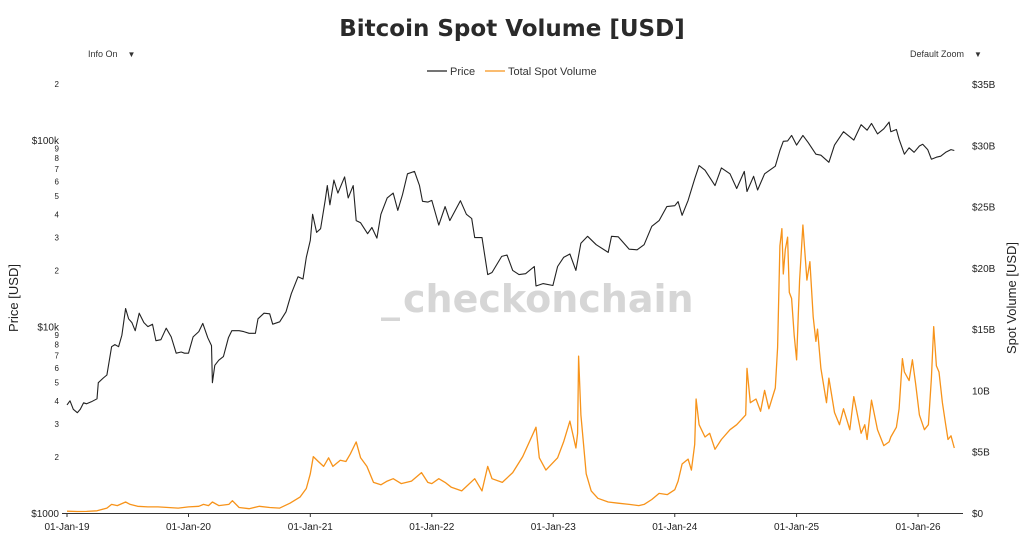 The image size is (1024, 560). I want to click on legend: Price Total Spot Volume, so click(512, 72).